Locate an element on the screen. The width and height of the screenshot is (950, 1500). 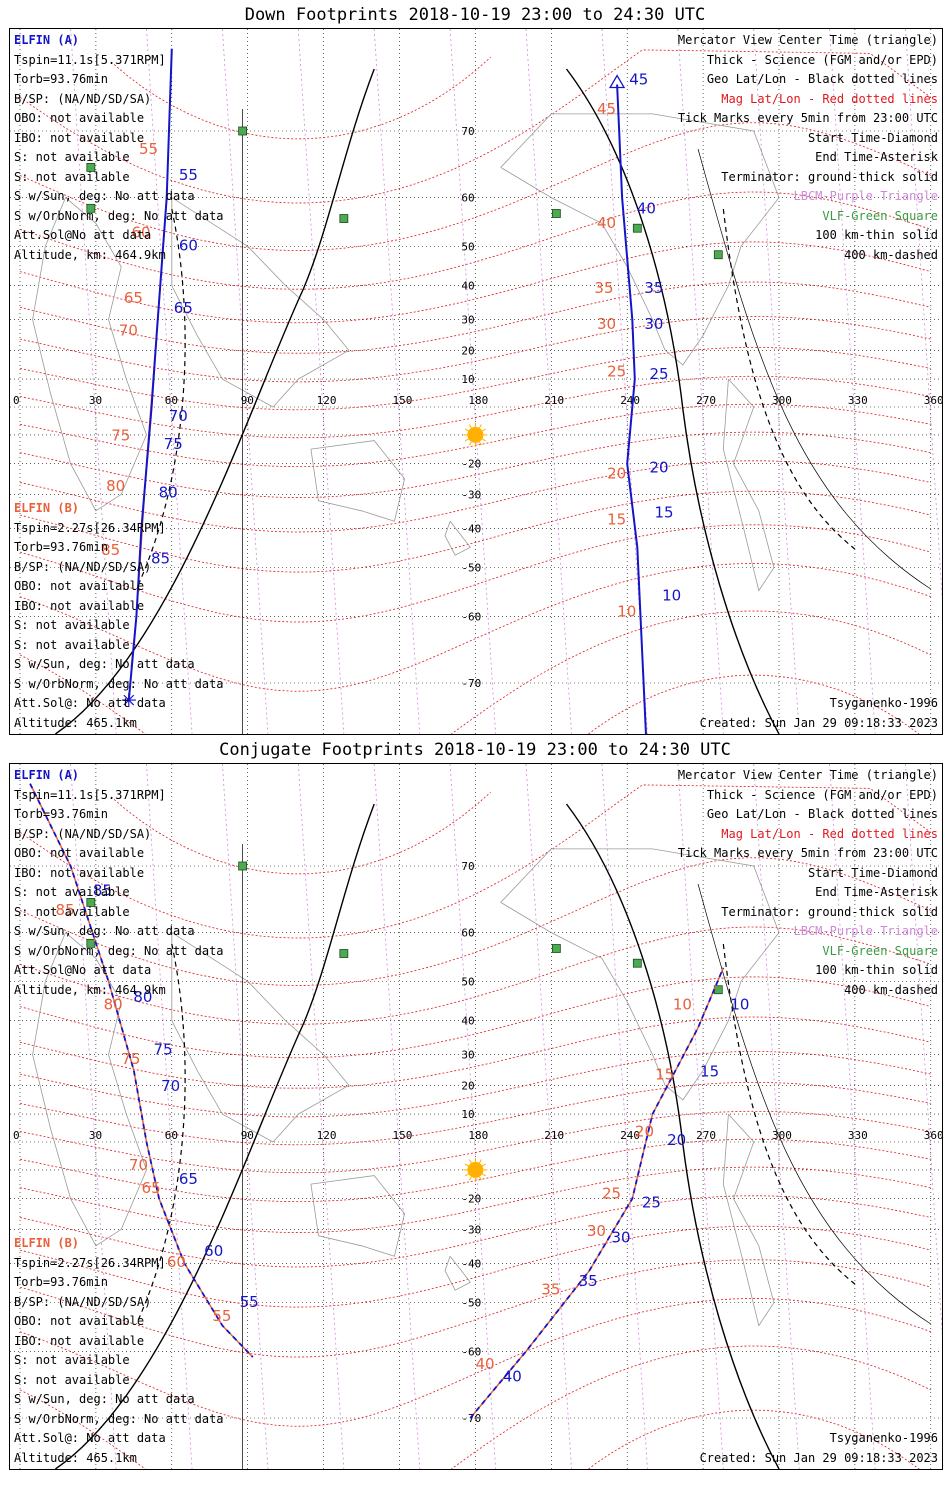
tick-label-b: 55 is located at coordinates (148, 149).